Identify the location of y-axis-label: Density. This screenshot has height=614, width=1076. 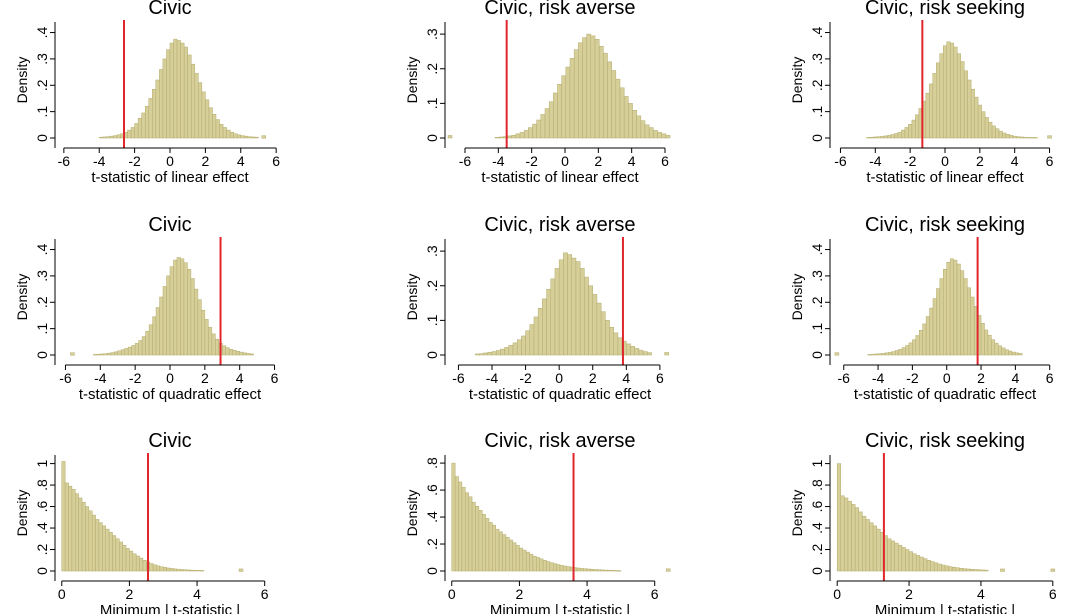
(22, 513).